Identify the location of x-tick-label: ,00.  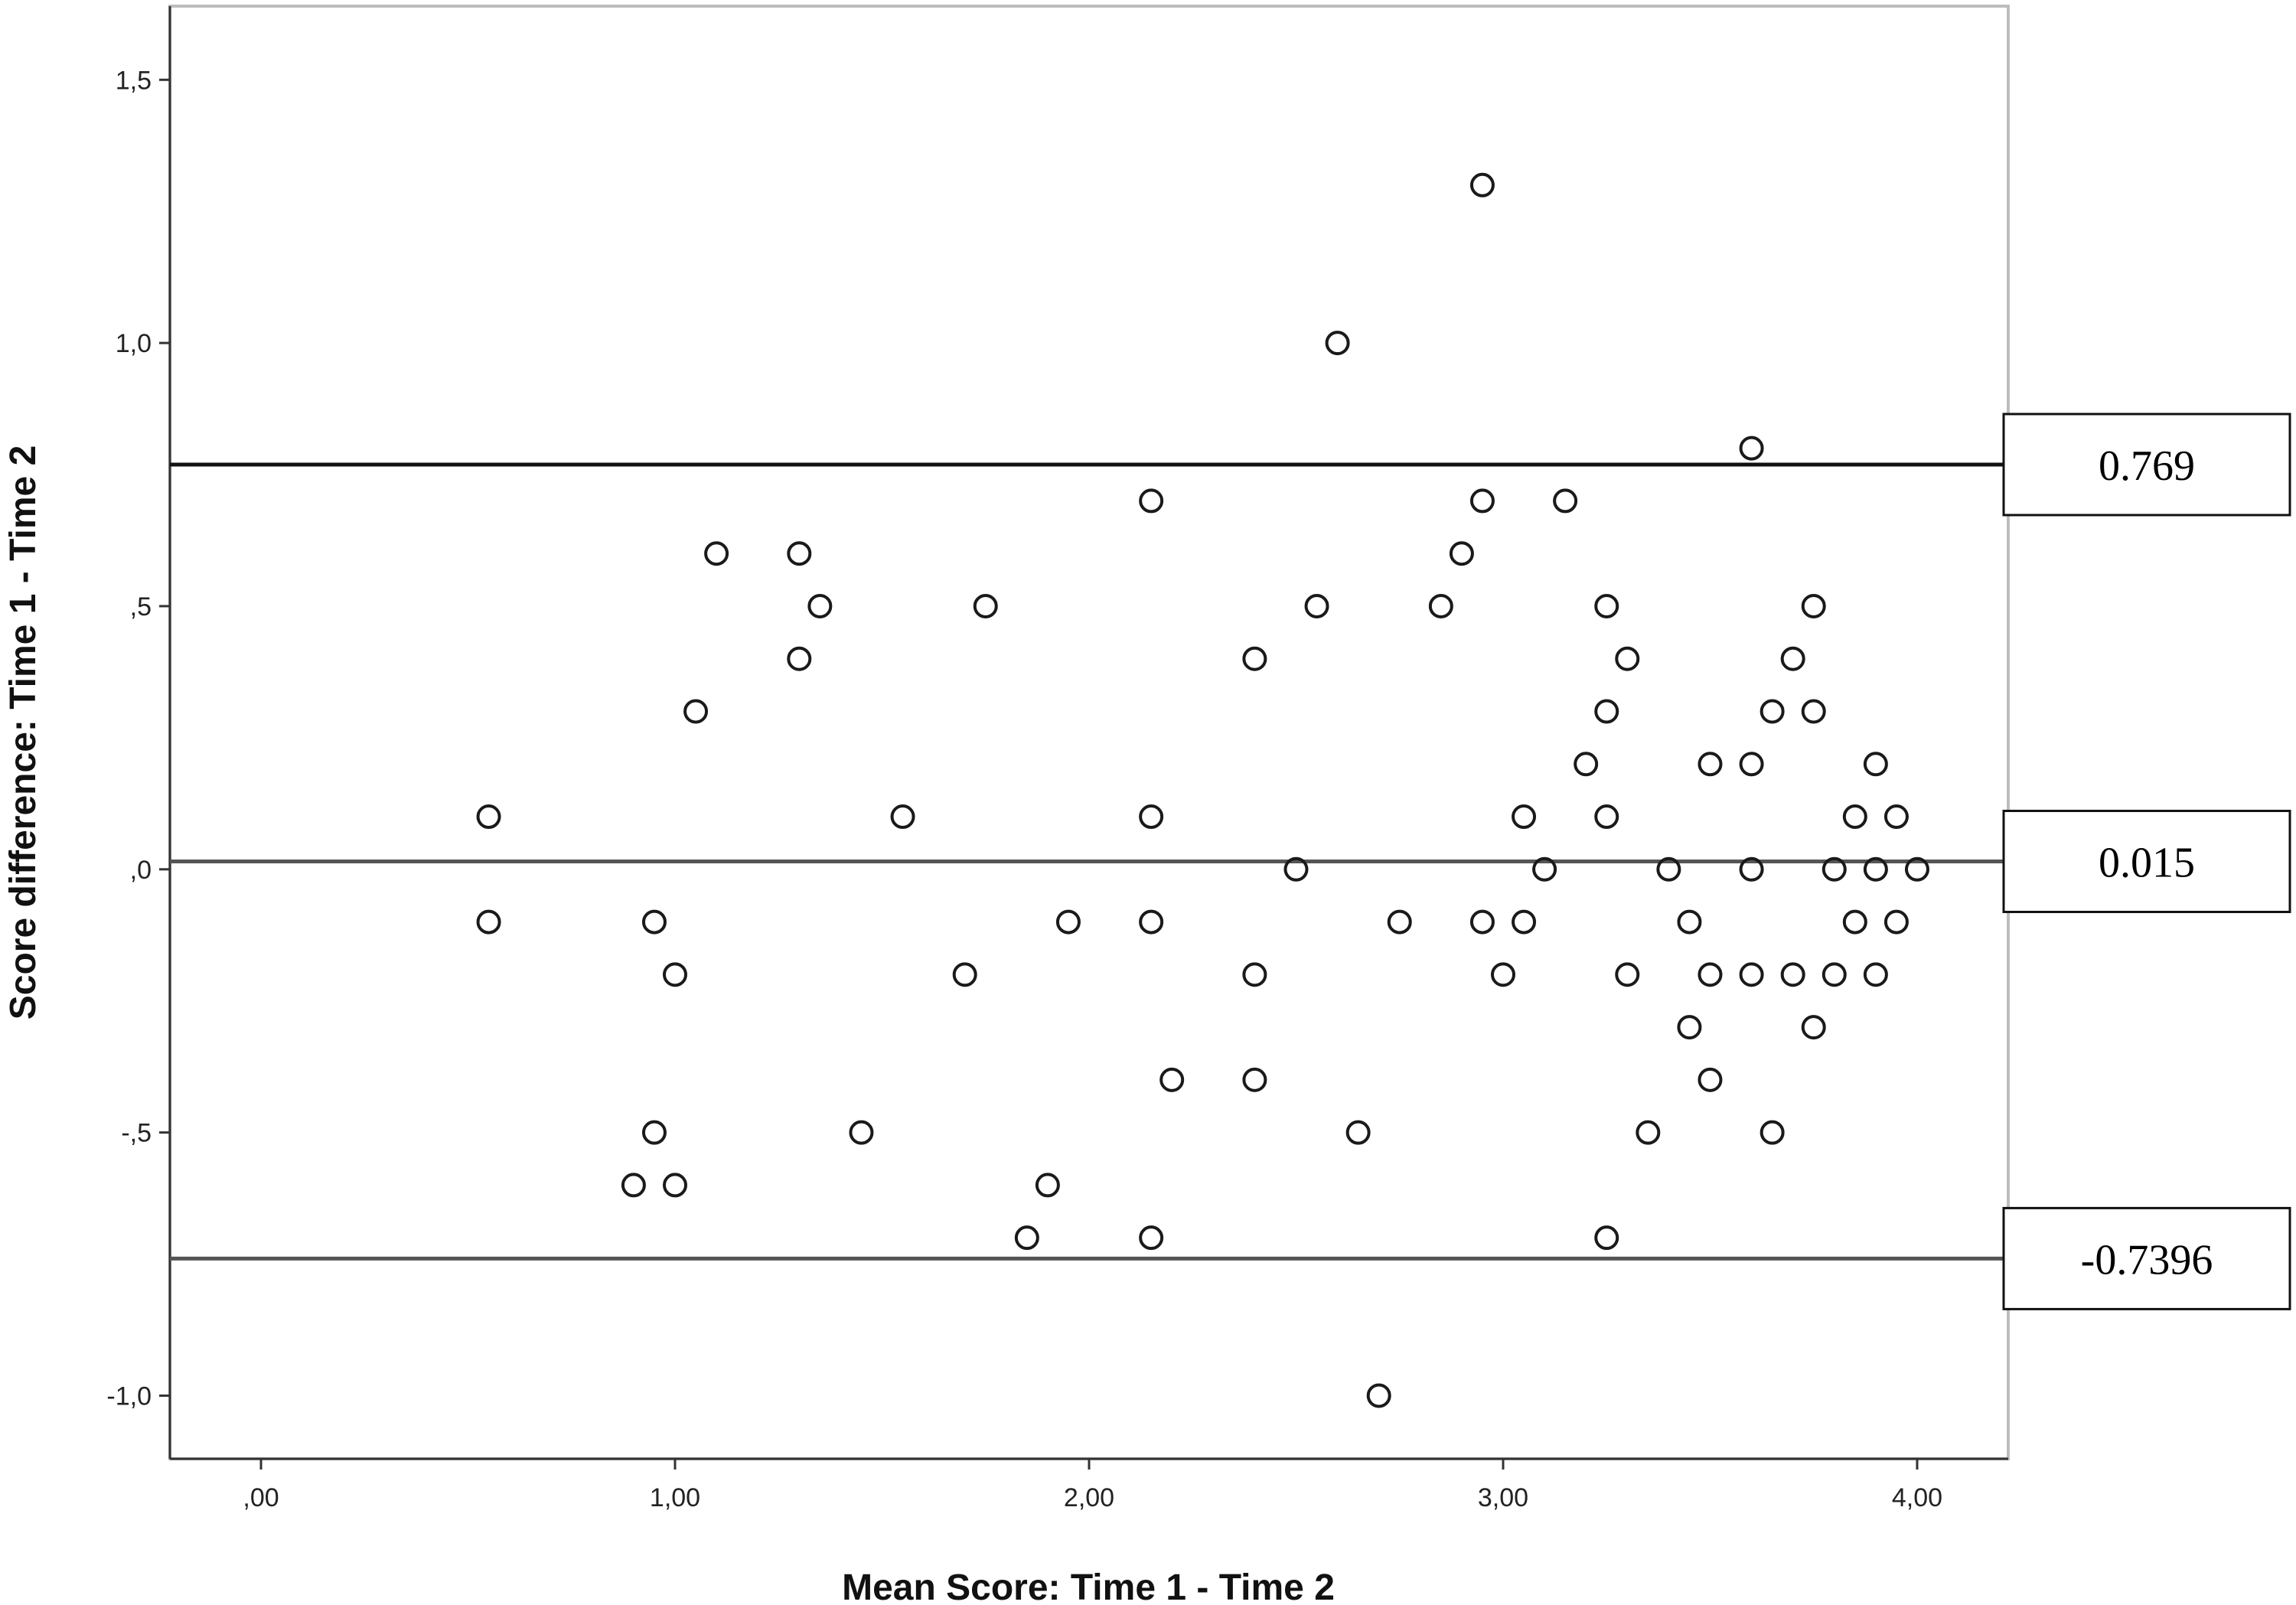
(261, 1497).